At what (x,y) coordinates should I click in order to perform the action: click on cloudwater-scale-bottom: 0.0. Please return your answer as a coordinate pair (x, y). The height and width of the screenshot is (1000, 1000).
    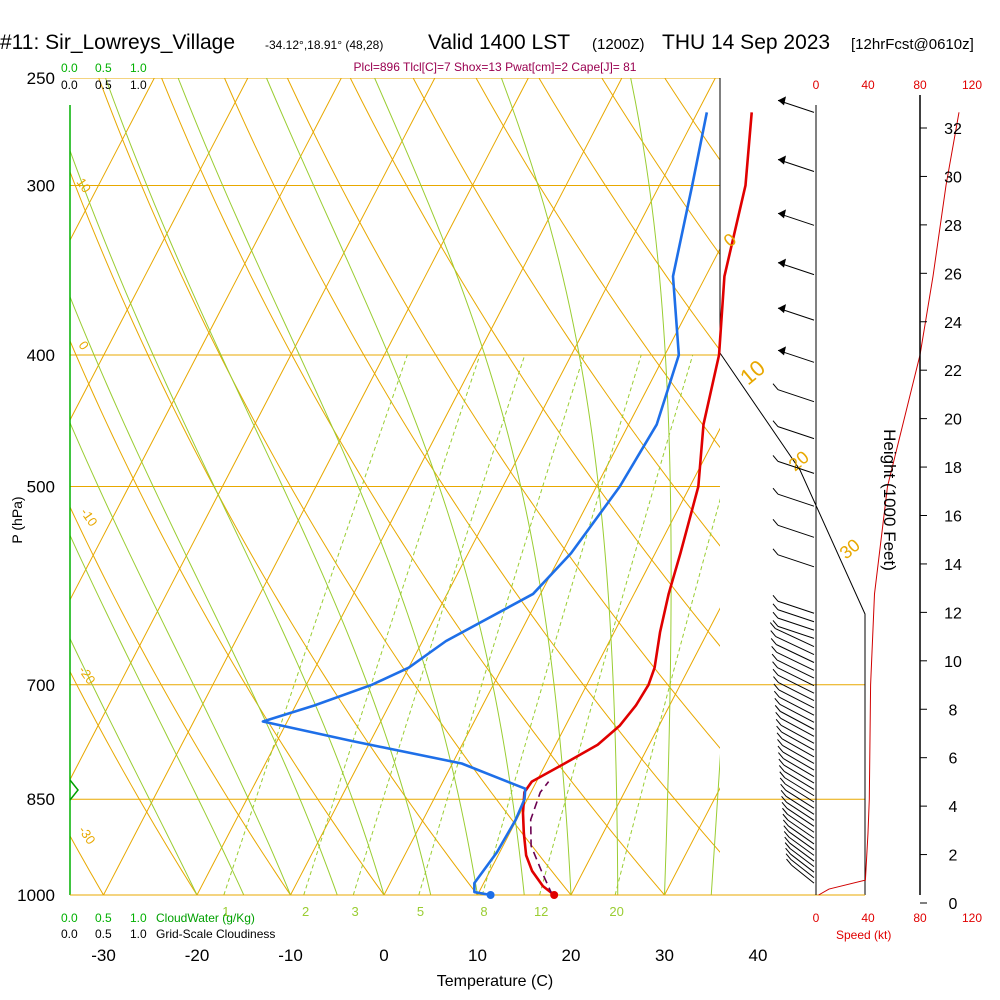
    Looking at the image, I should click on (69, 918).